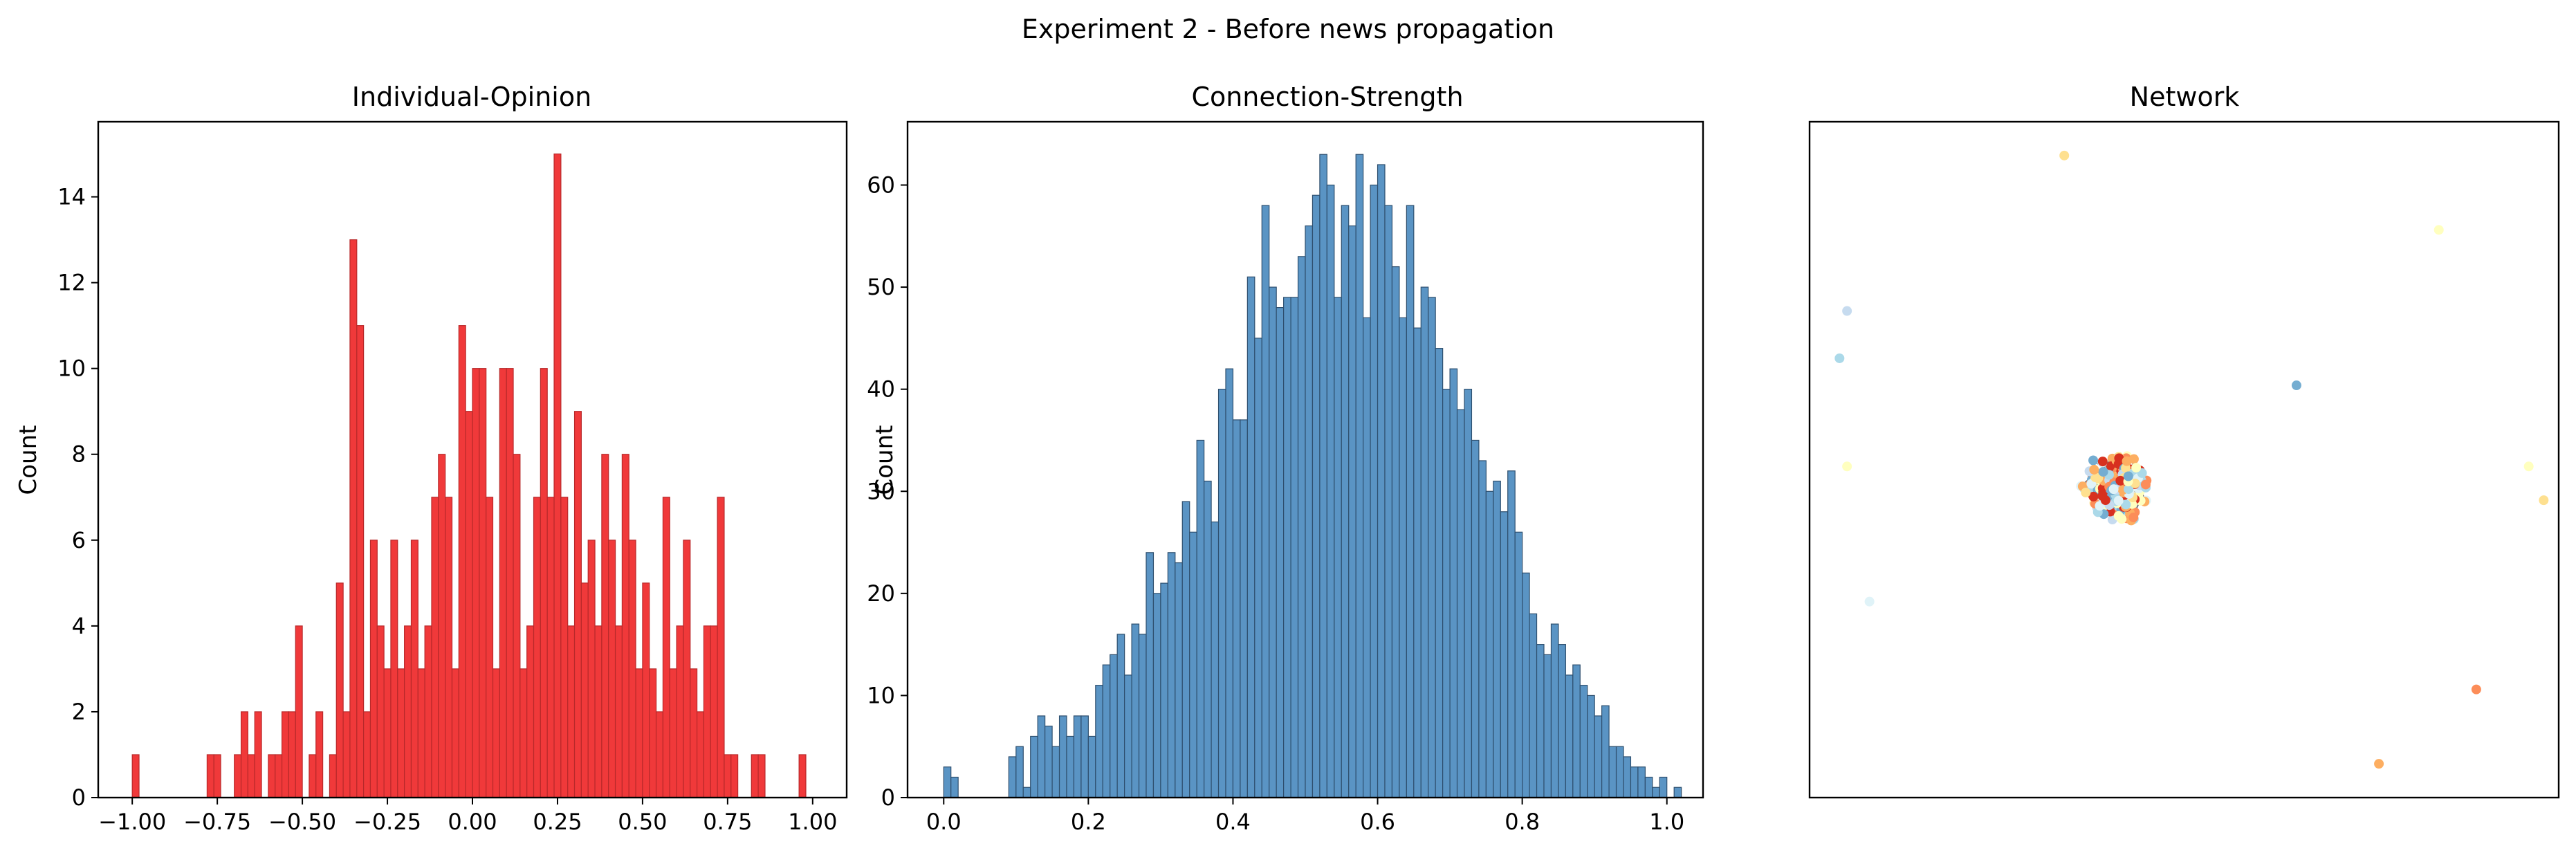 The image size is (2576, 855). What do you see at coordinates (812, 822) in the screenshot?
I see `opinion-x-tick-label: 1.00` at bounding box center [812, 822].